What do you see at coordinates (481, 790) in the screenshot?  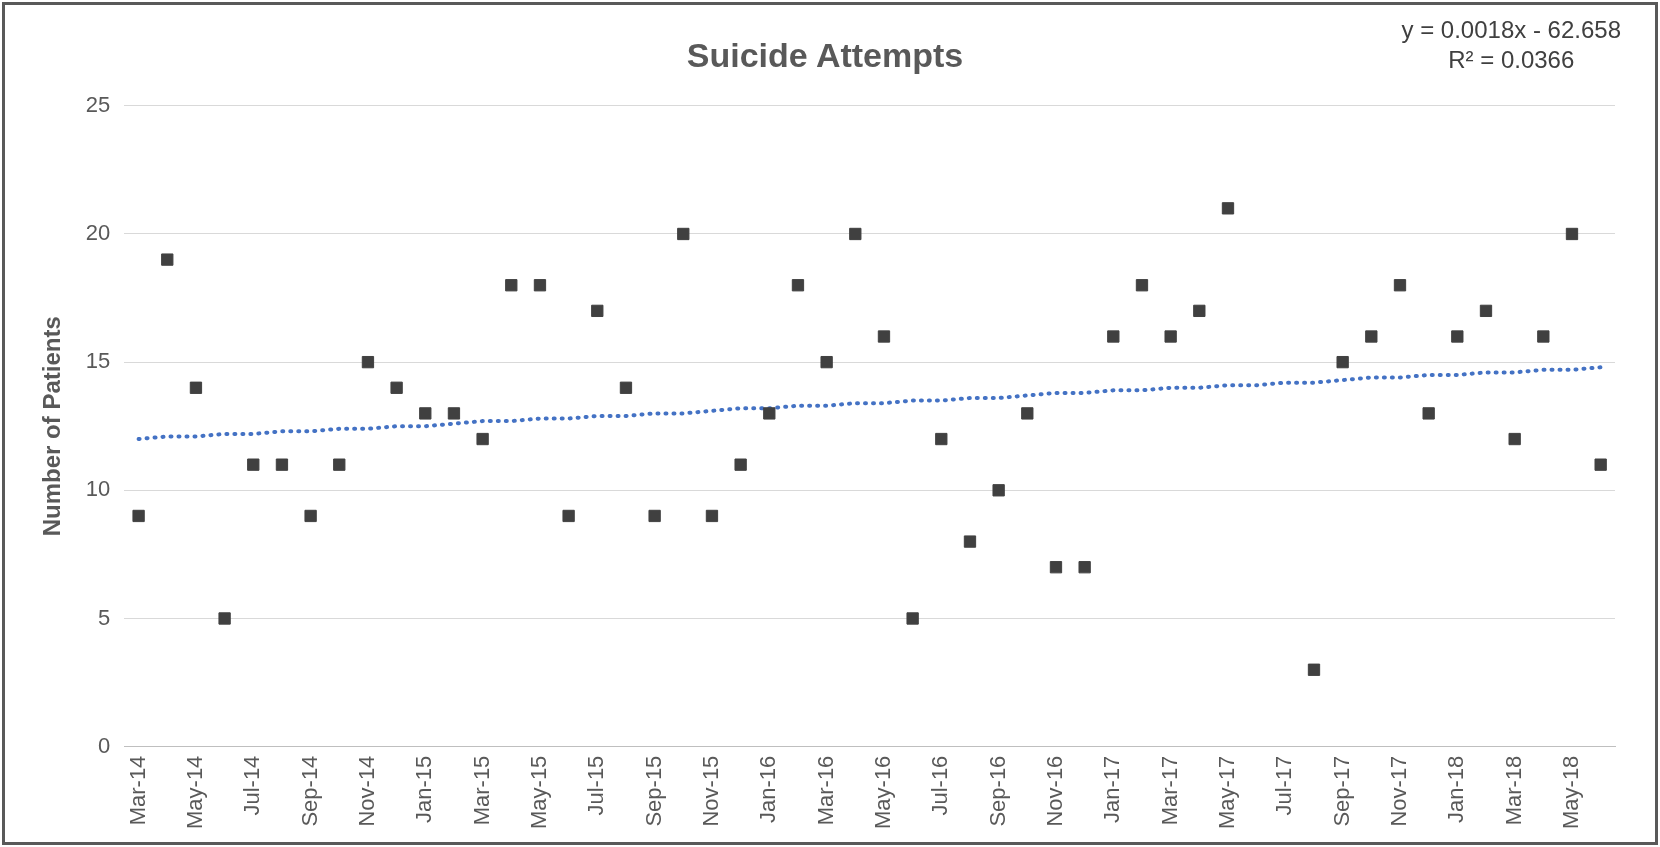 I see `x-tick-label: Mar-15` at bounding box center [481, 790].